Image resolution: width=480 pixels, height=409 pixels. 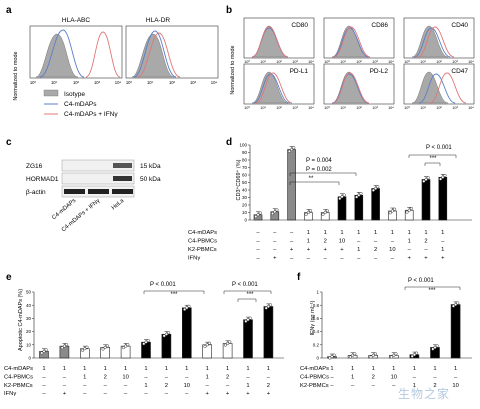 I want to click on y-tick-label: 10, so click(x=29, y=344).